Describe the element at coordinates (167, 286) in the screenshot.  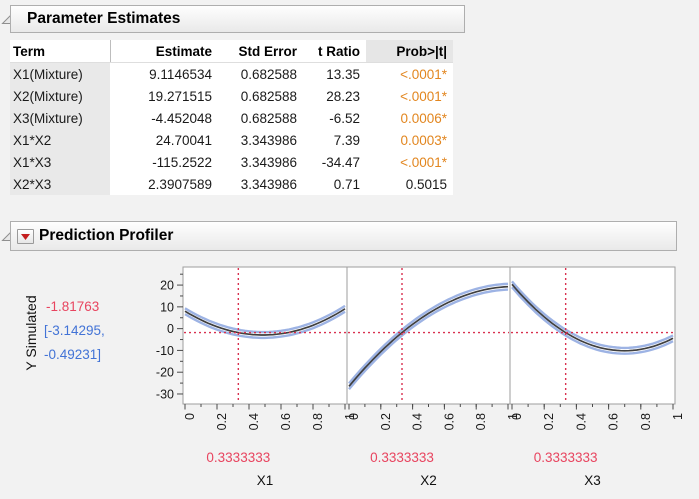
I see `y-tick-label: 20` at that location.